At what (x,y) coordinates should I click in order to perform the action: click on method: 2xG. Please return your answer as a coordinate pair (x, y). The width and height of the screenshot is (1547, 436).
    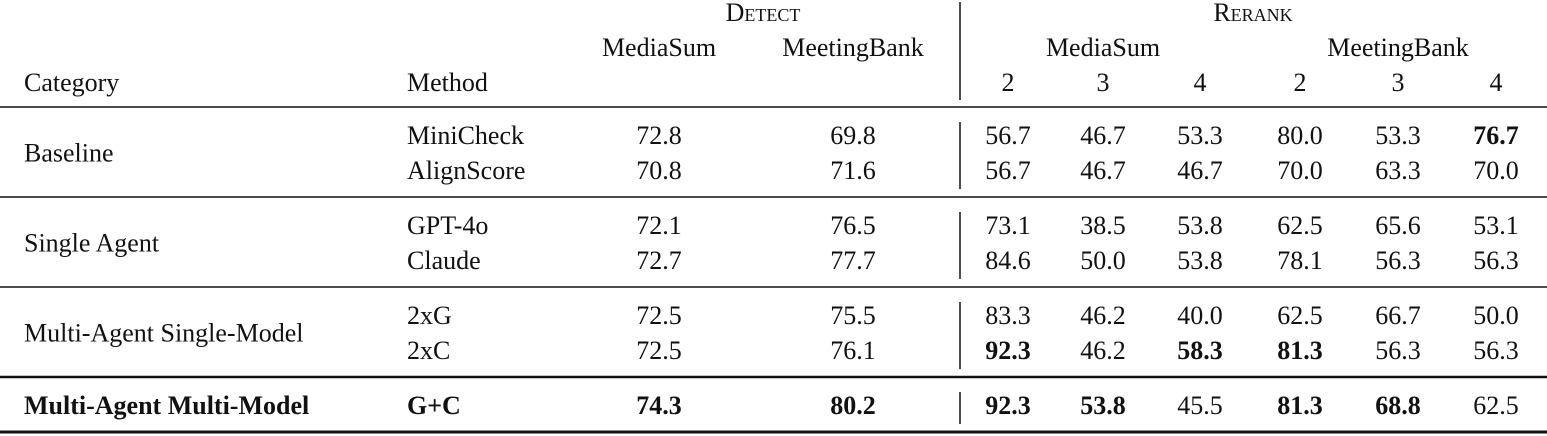
    Looking at the image, I should click on (429, 315).